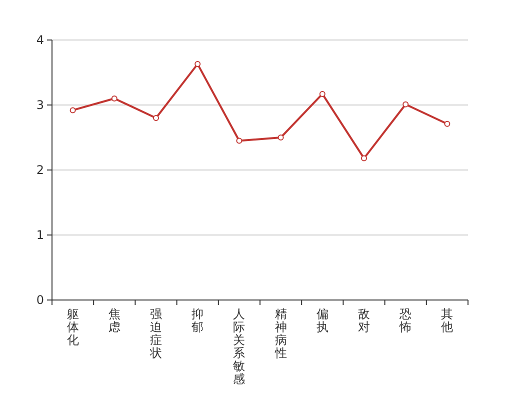 This screenshot has height=400, width=520. Describe the element at coordinates (72, 327) in the screenshot. I see `x-tick-label: 躯体化` at that location.